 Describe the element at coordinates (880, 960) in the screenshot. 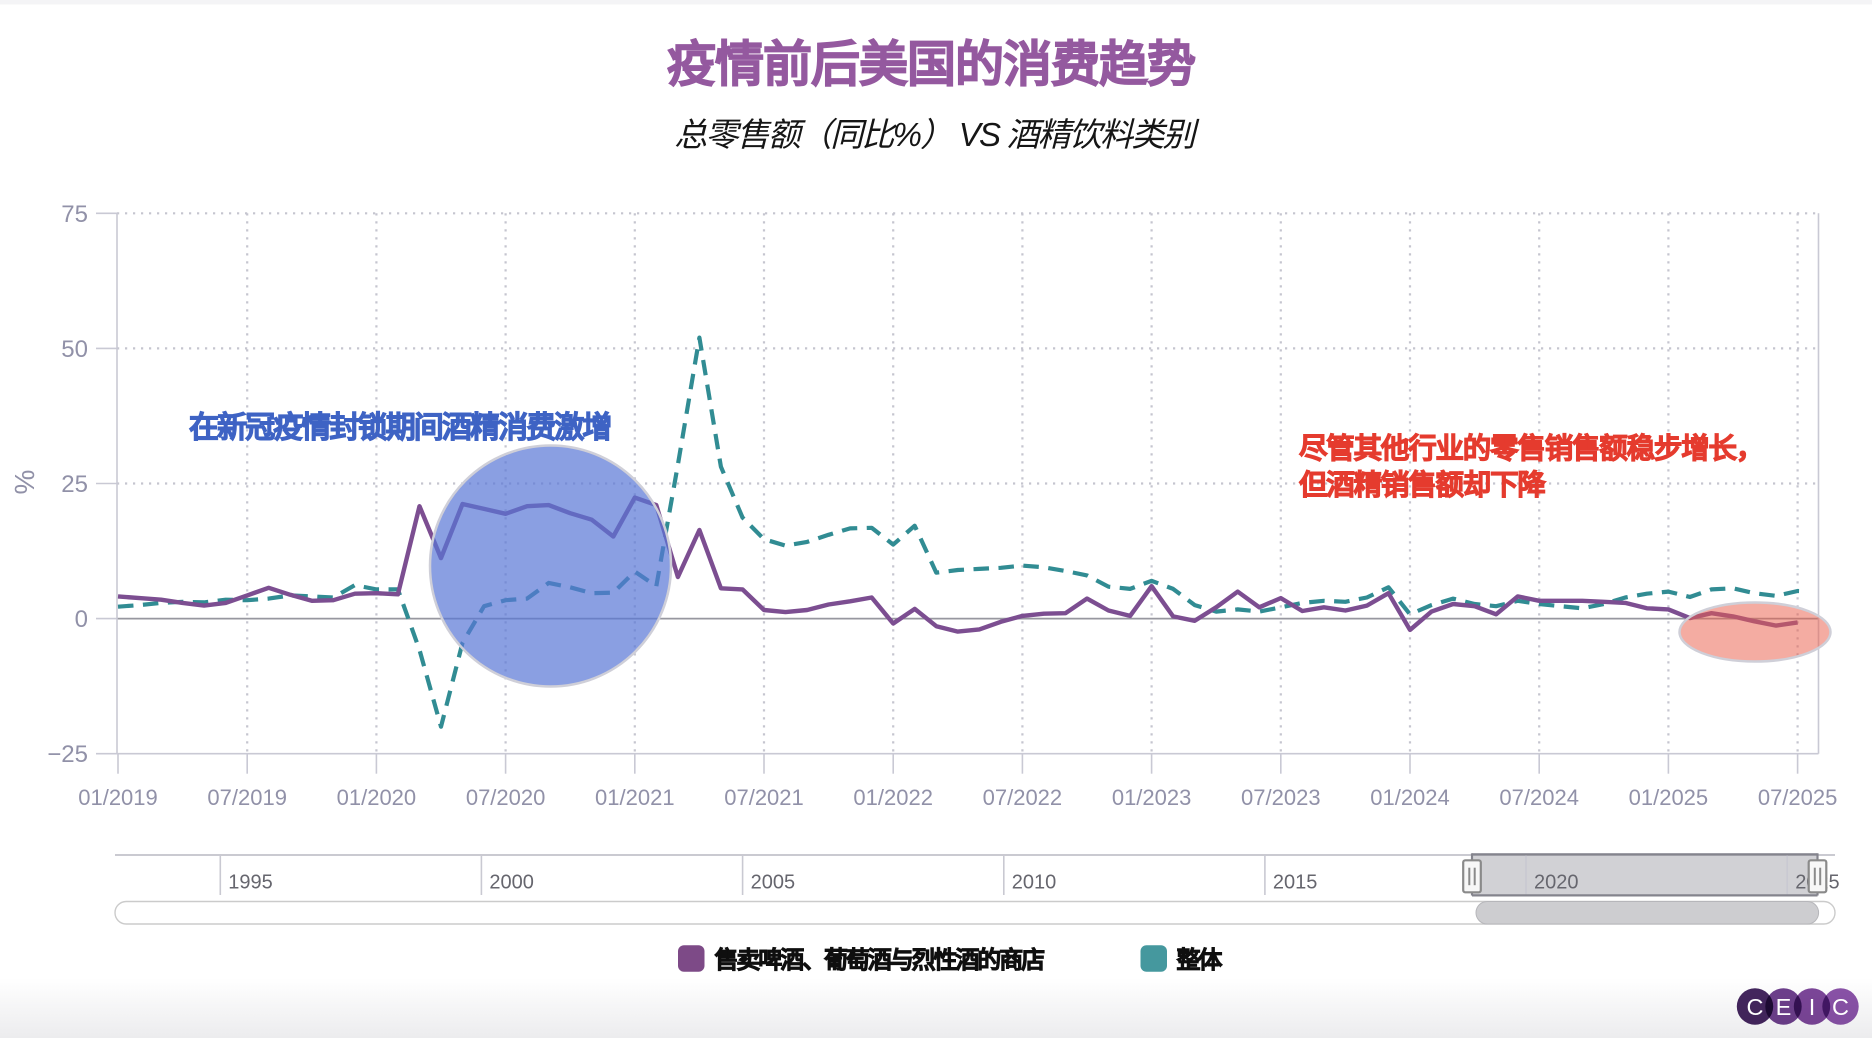

I see `svg-text: 售卖啤酒、葡萄酒与烈性酒的商店` at that location.